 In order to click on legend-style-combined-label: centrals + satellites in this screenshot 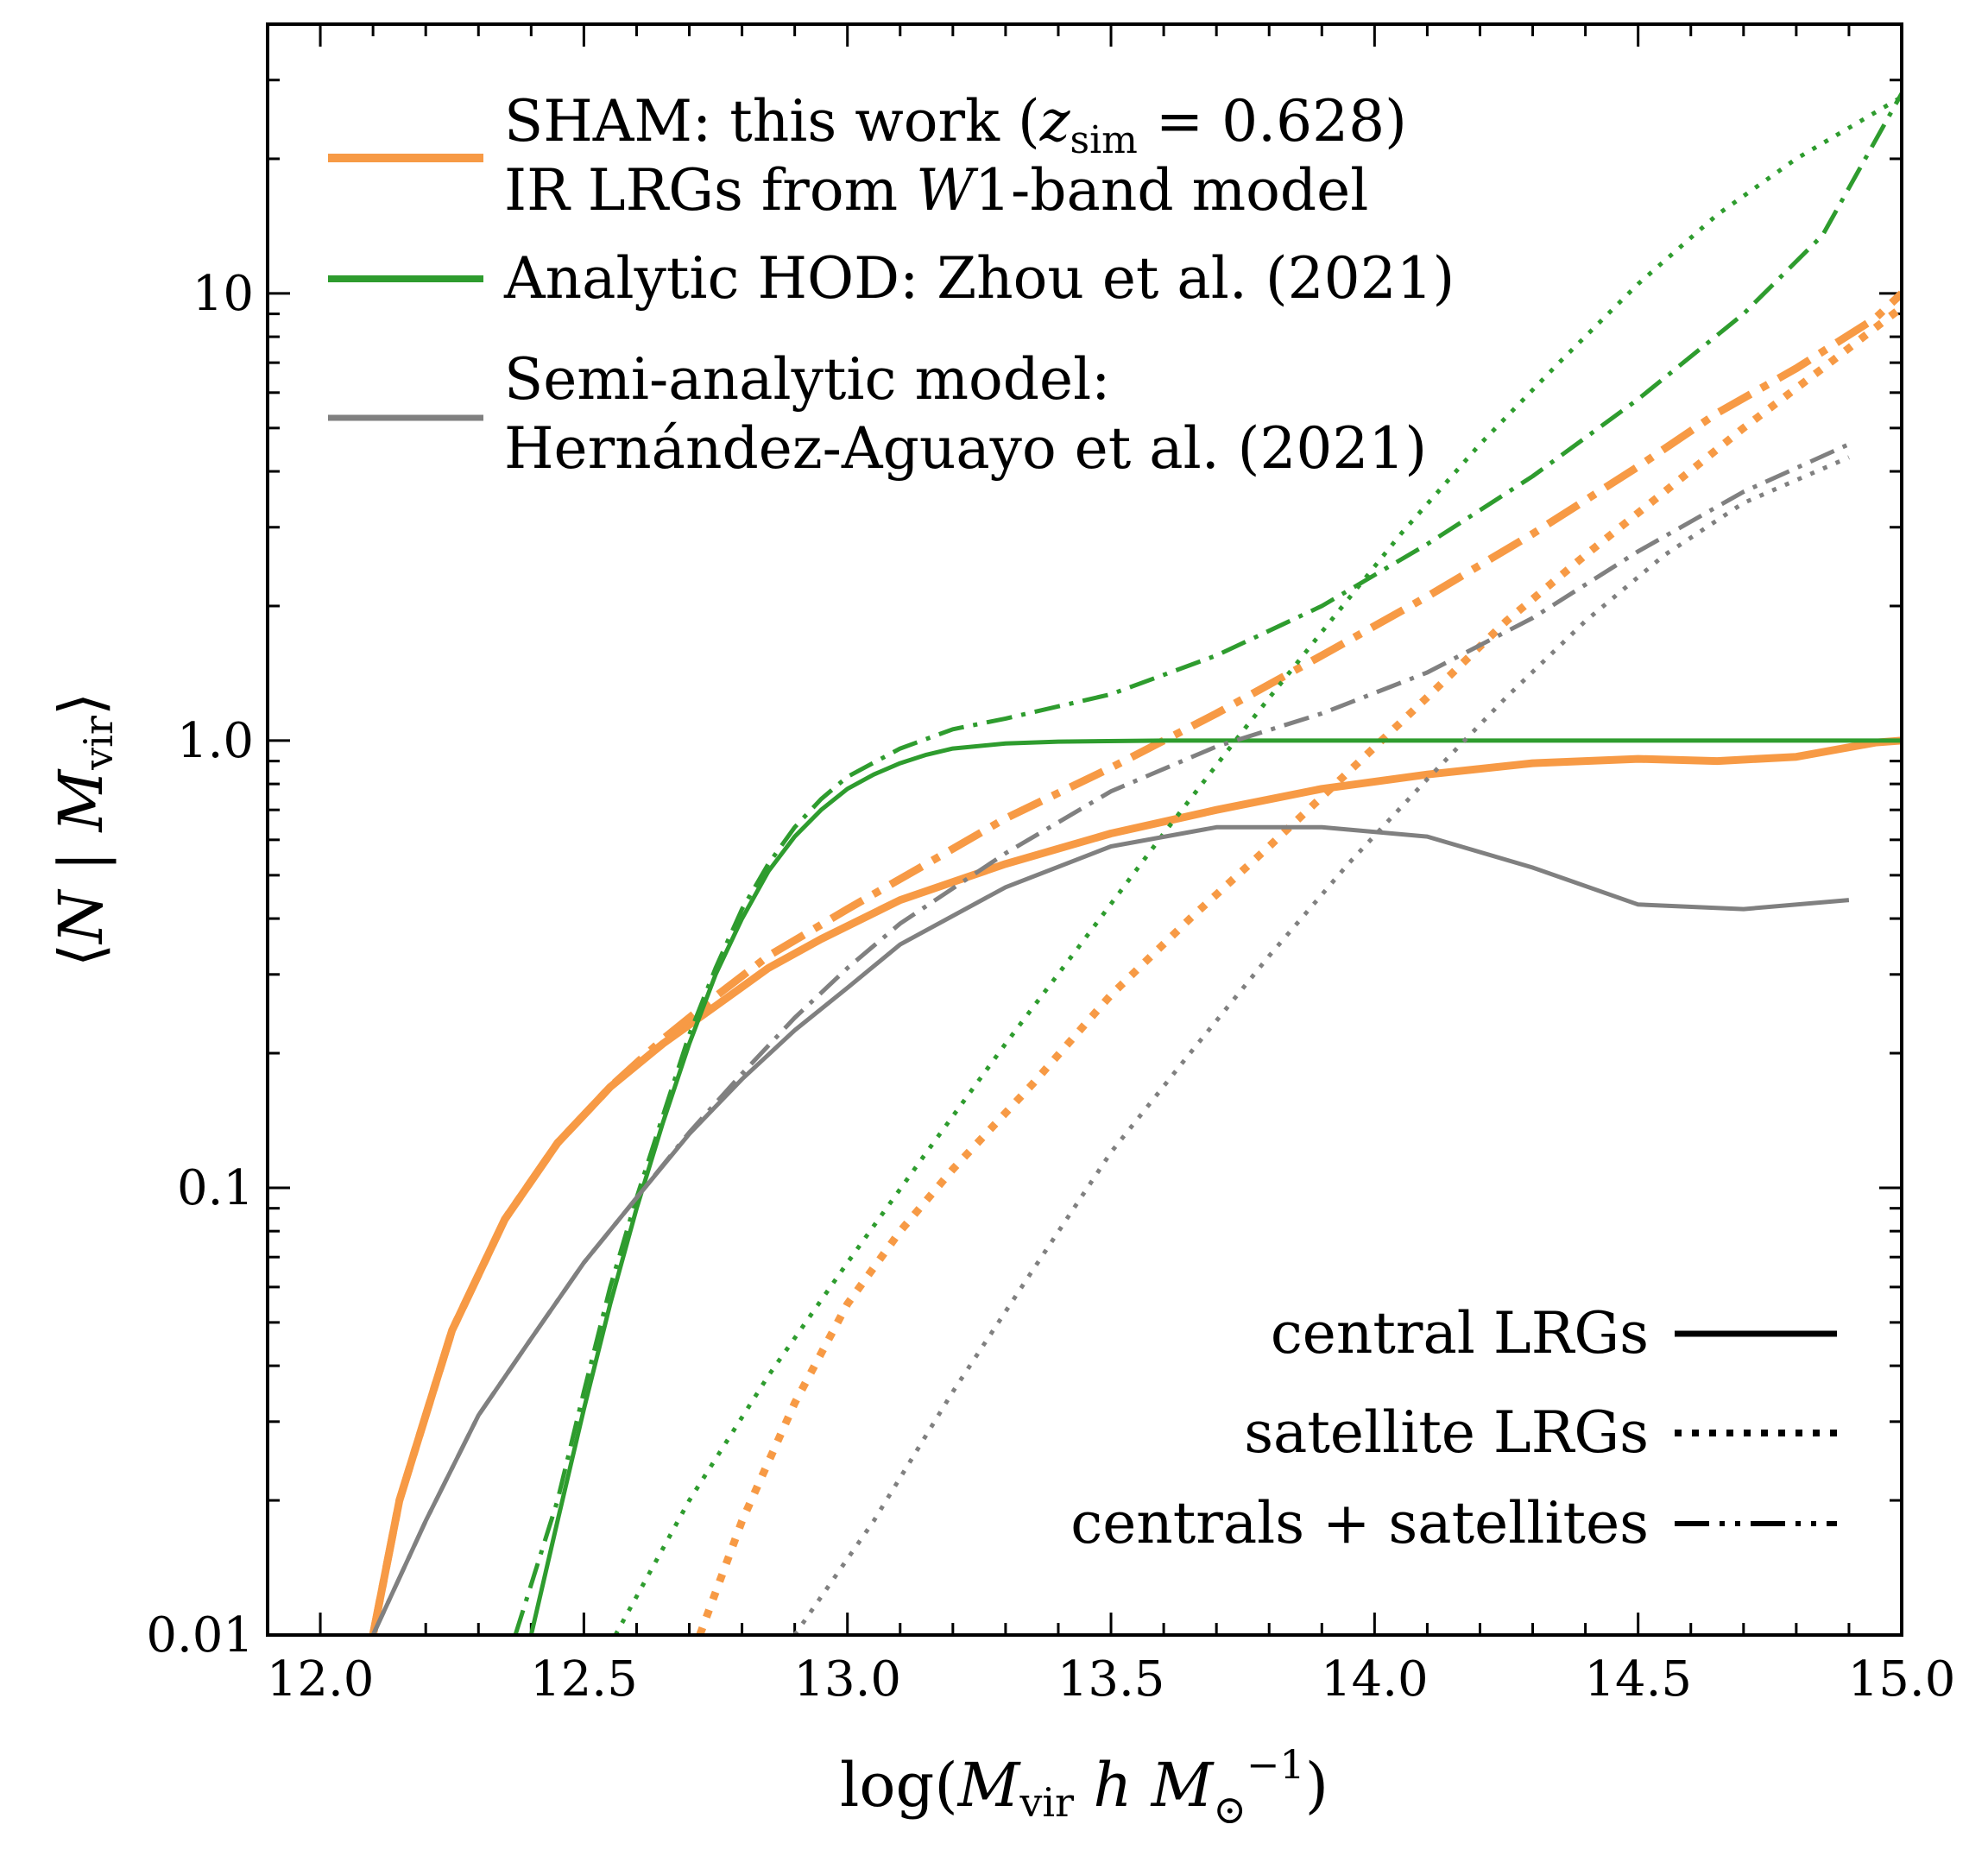, I will do `click(1359, 1523)`.